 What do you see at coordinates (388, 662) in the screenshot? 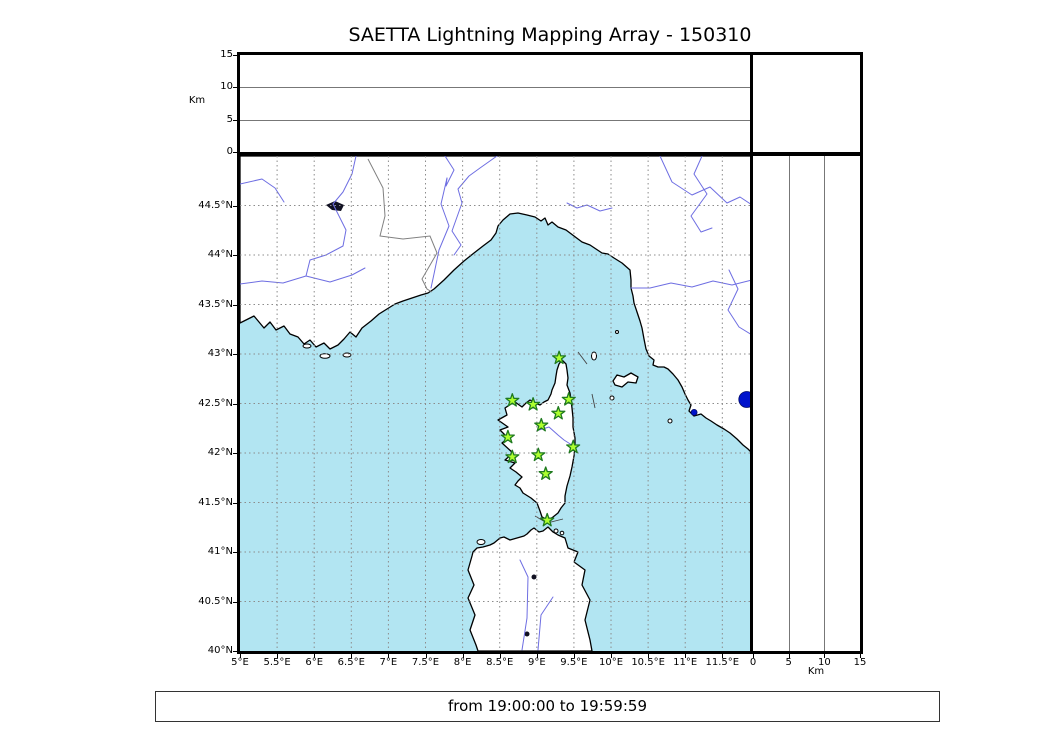
I see `lon-tick-label: 7°E` at bounding box center [388, 662].